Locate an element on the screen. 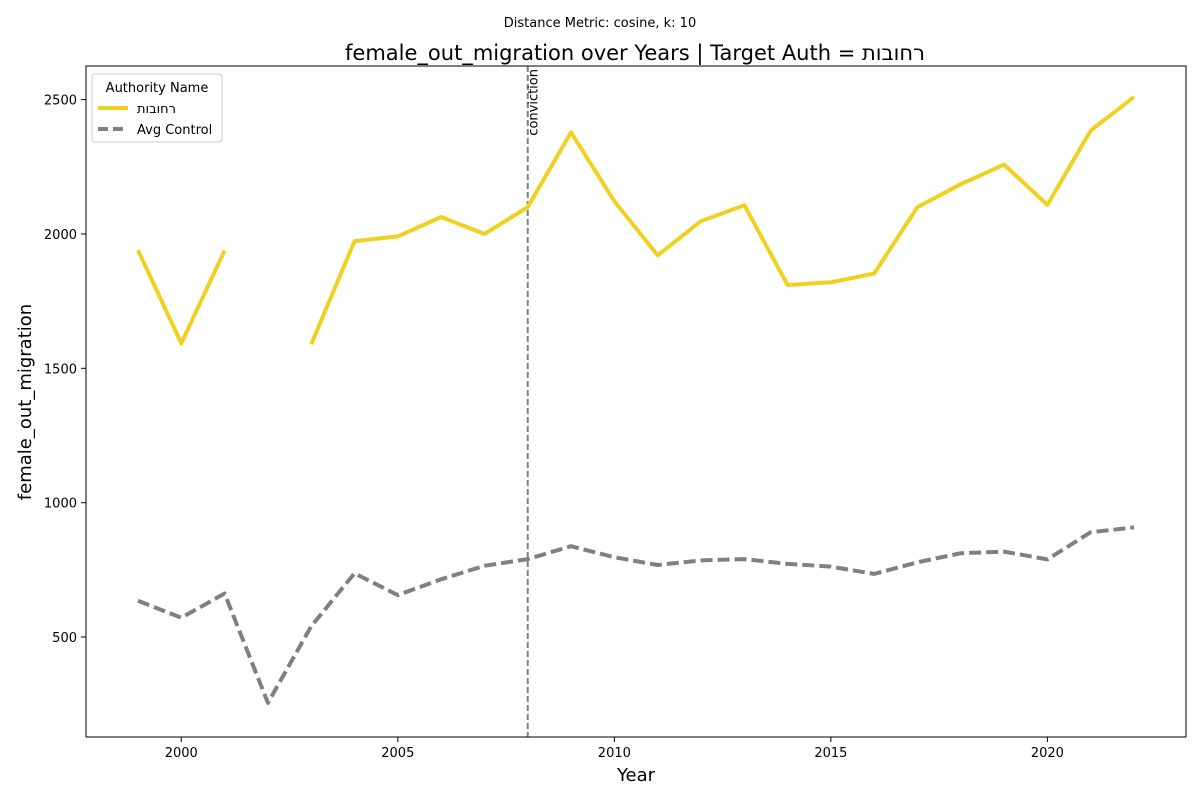  annotation-label: conviction is located at coordinates (534, 102).